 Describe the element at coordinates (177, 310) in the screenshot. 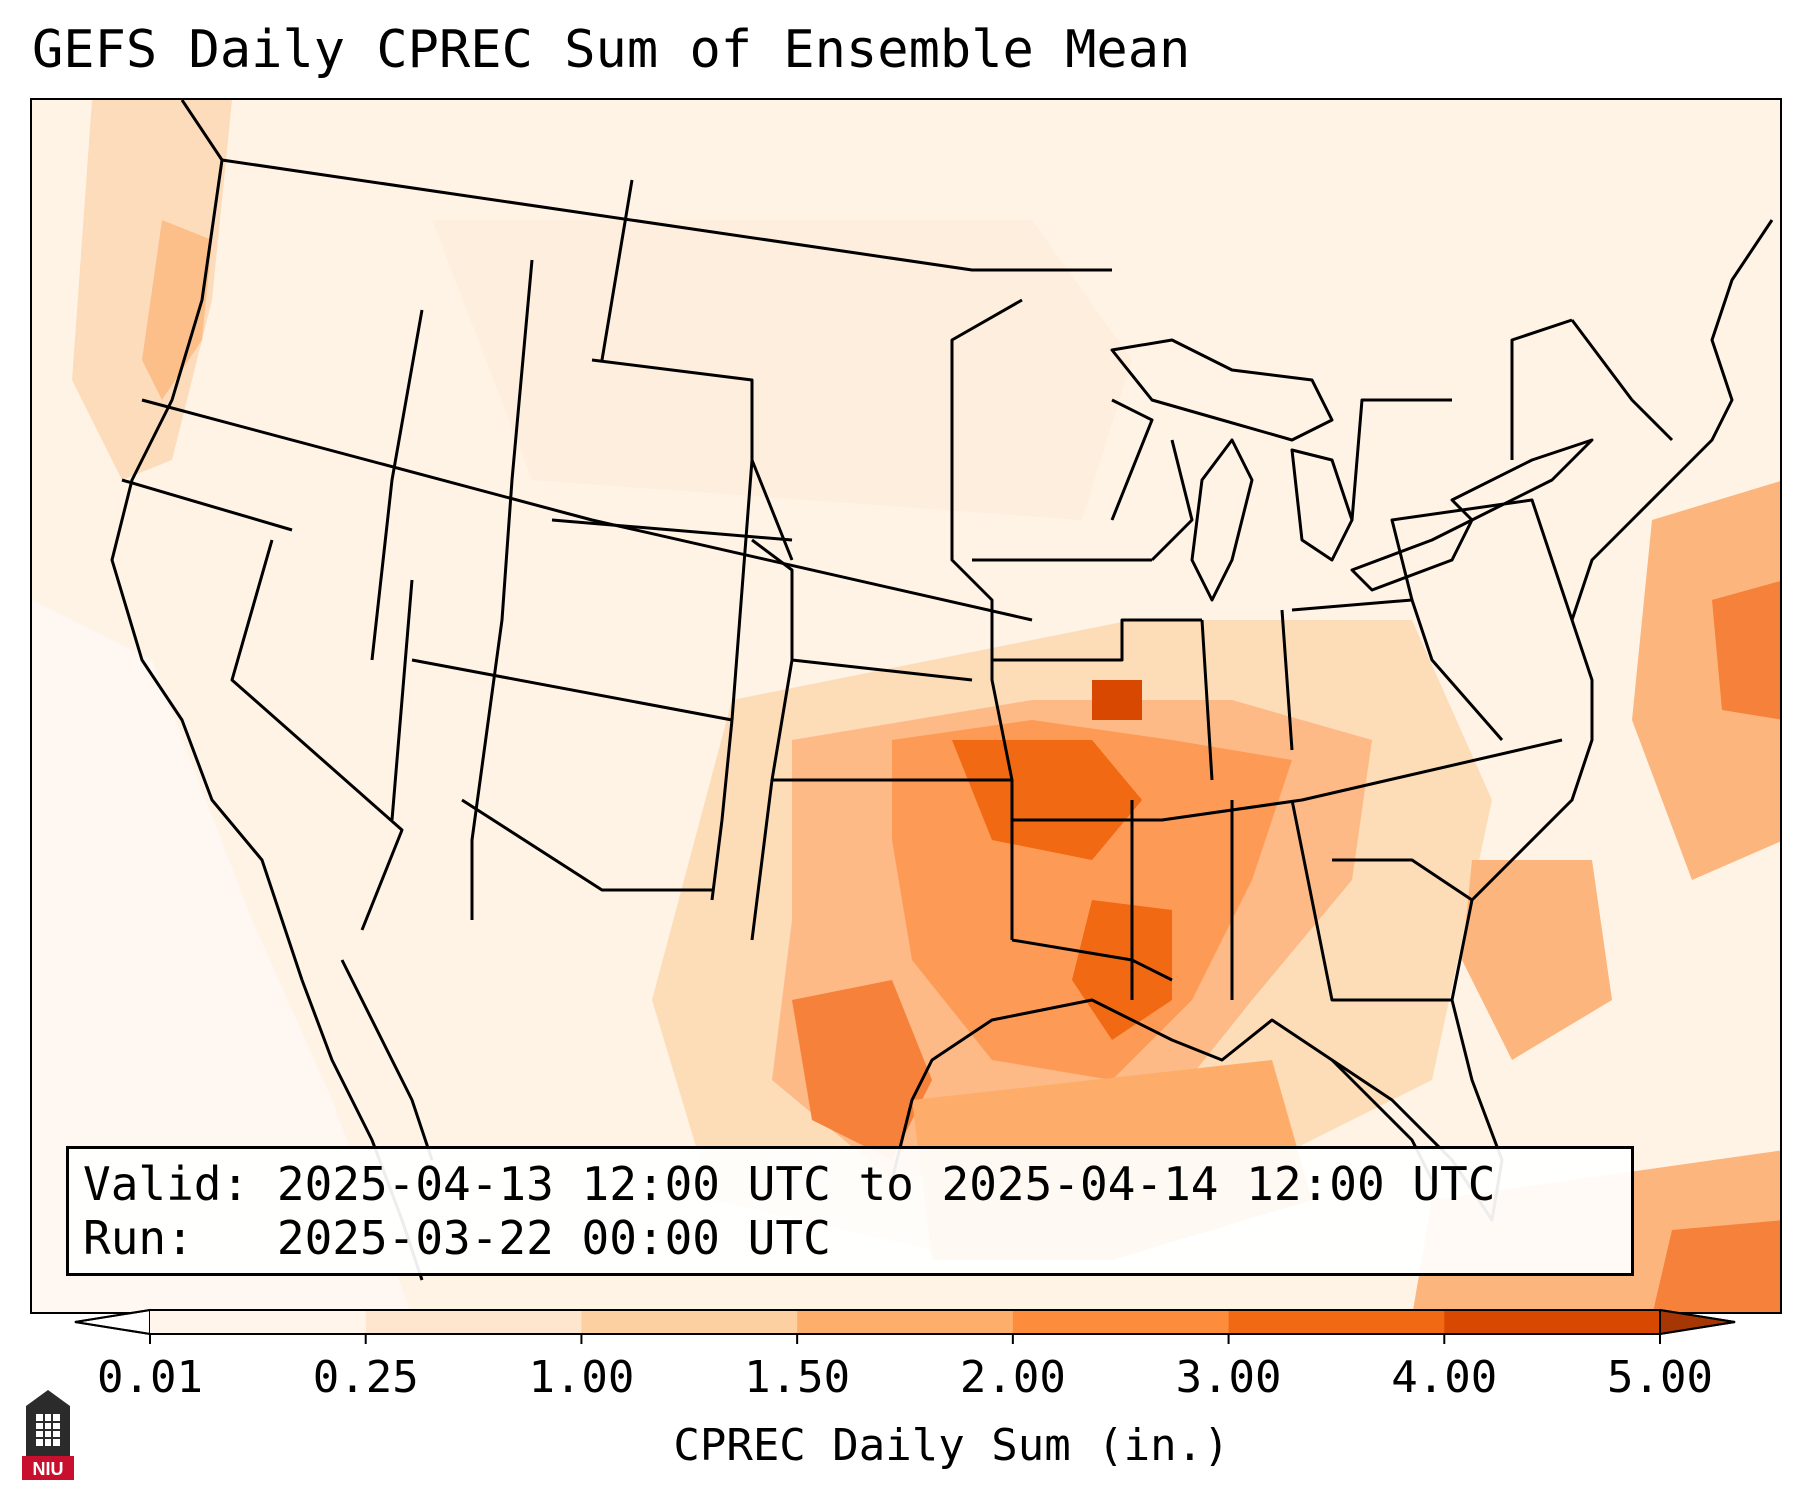

I see `pnw-precip-core` at that location.